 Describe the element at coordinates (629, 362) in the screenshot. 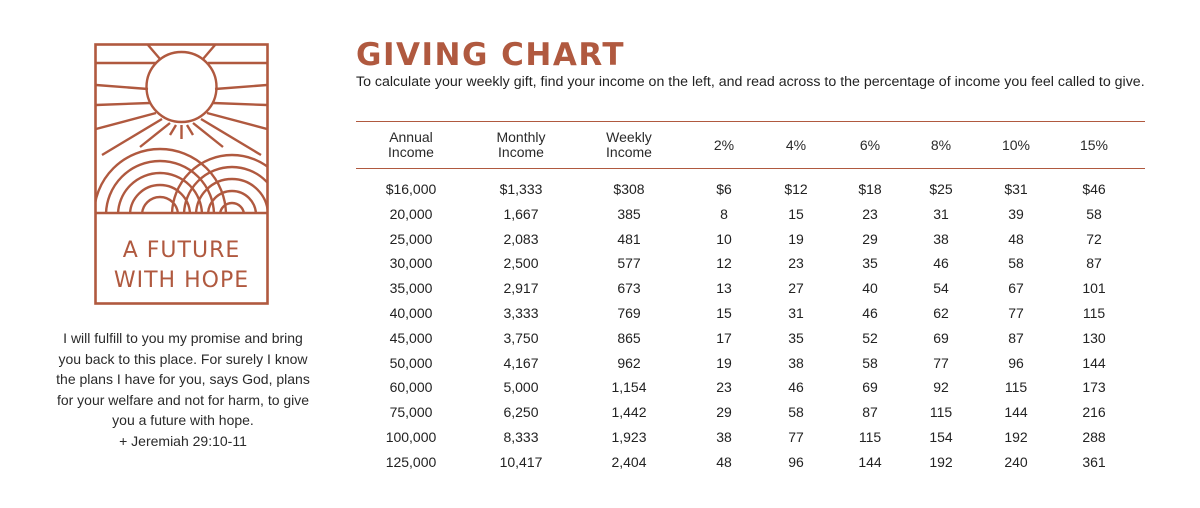

I see `table-cell: 962` at that location.